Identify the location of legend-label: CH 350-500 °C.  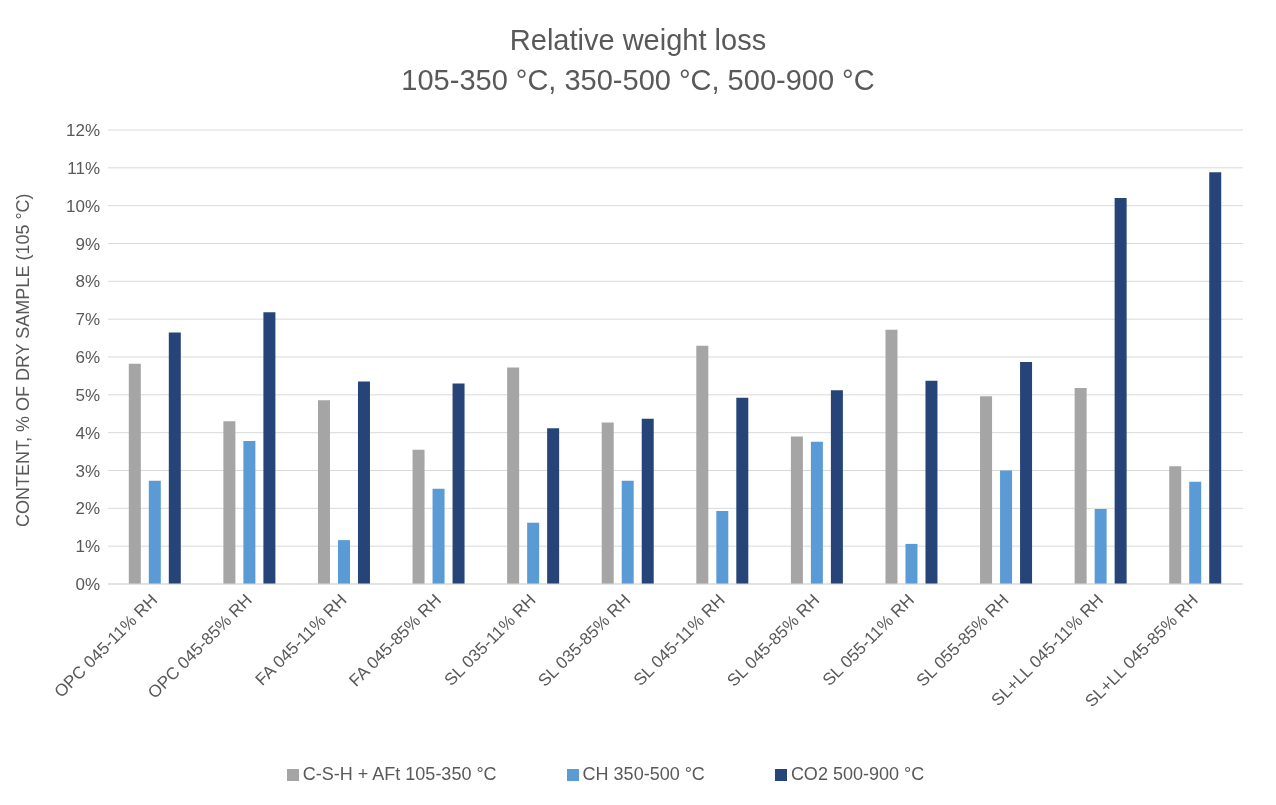
(643, 774).